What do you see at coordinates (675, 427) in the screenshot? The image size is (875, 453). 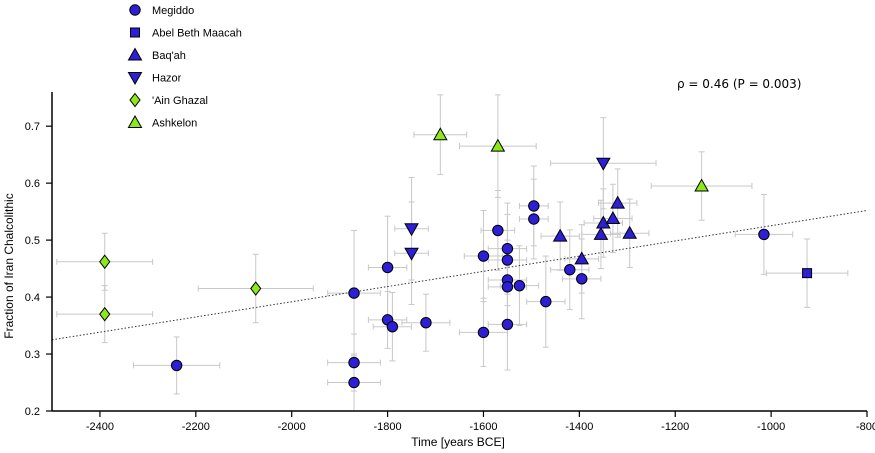 I see `x-tick-label: -1200` at bounding box center [675, 427].